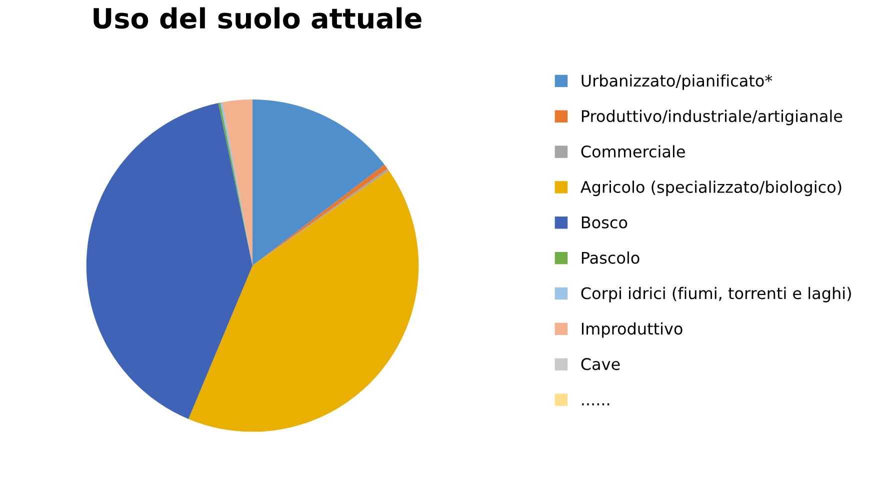 This screenshot has width=886, height=483. Describe the element at coordinates (677, 82) in the screenshot. I see `legend-label: Urbanizzato/pianificato*` at that location.